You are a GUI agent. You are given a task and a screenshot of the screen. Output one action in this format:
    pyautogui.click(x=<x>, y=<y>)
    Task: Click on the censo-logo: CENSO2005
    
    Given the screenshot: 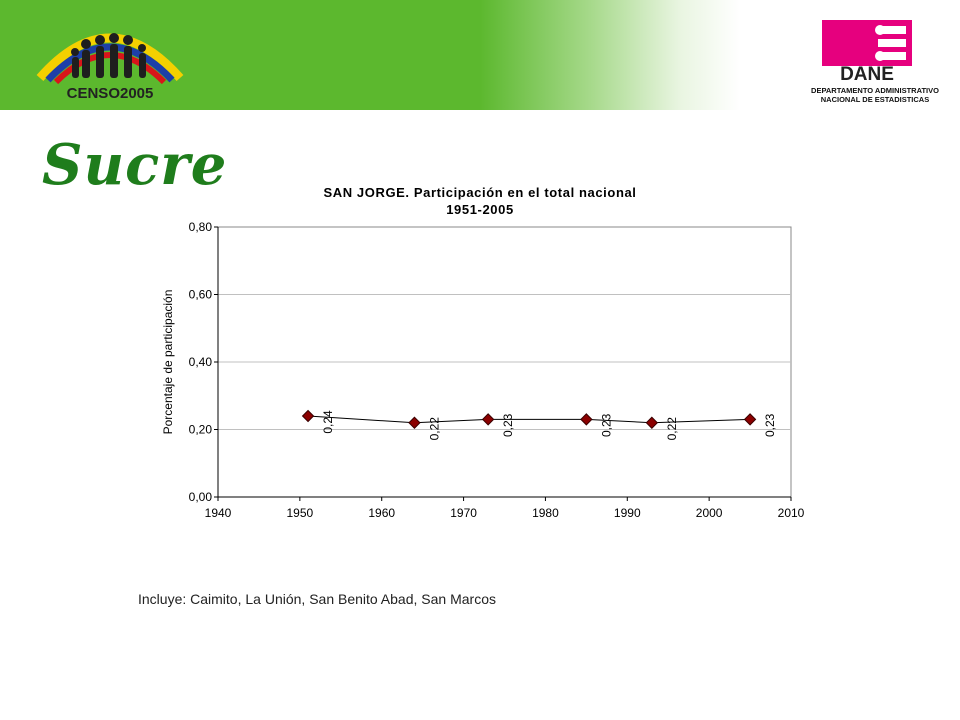 What is the action you would take?
    pyautogui.click(x=110, y=67)
    